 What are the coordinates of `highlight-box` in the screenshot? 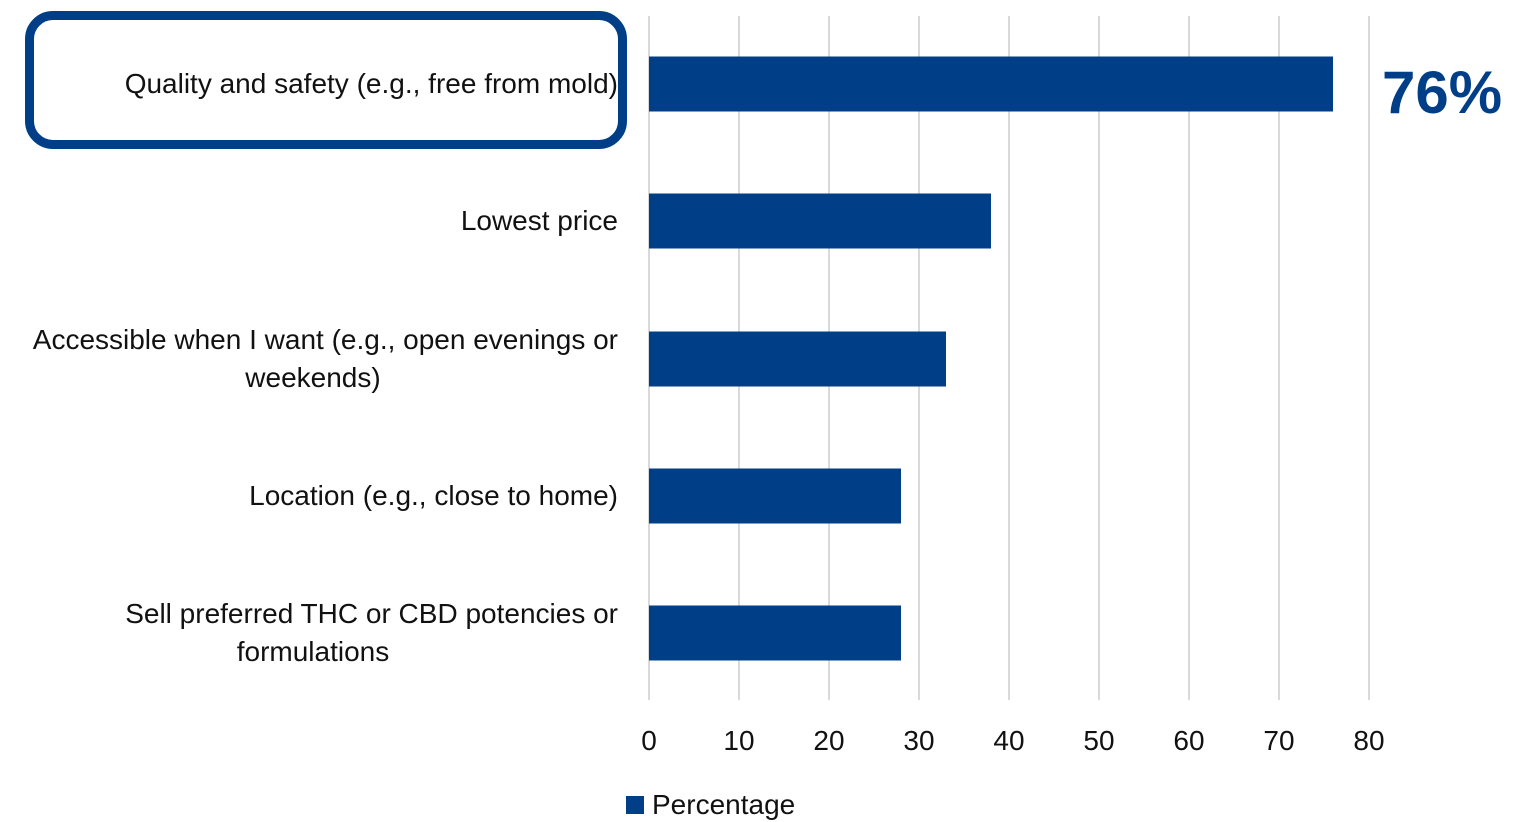 It's located at (326, 80).